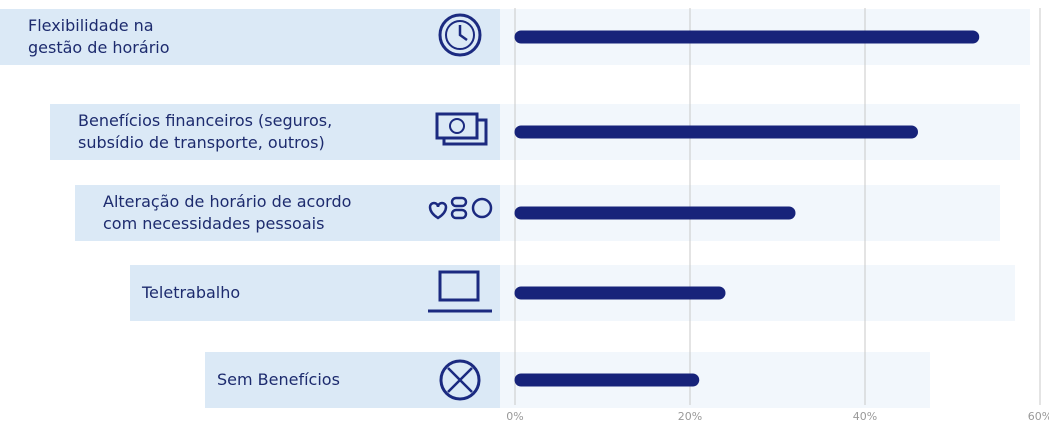  What do you see at coordinates (99, 36) in the screenshot?
I see `category-label: Flexibilidade na gestão de horário` at bounding box center [99, 36].